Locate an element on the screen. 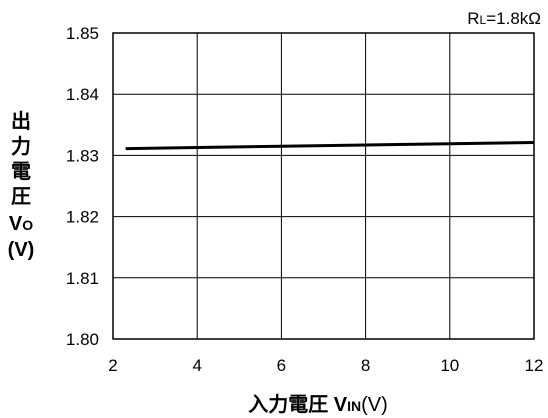 The height and width of the screenshot is (418, 548). condition-label: RL=1.8kΩ is located at coordinates (504, 18).